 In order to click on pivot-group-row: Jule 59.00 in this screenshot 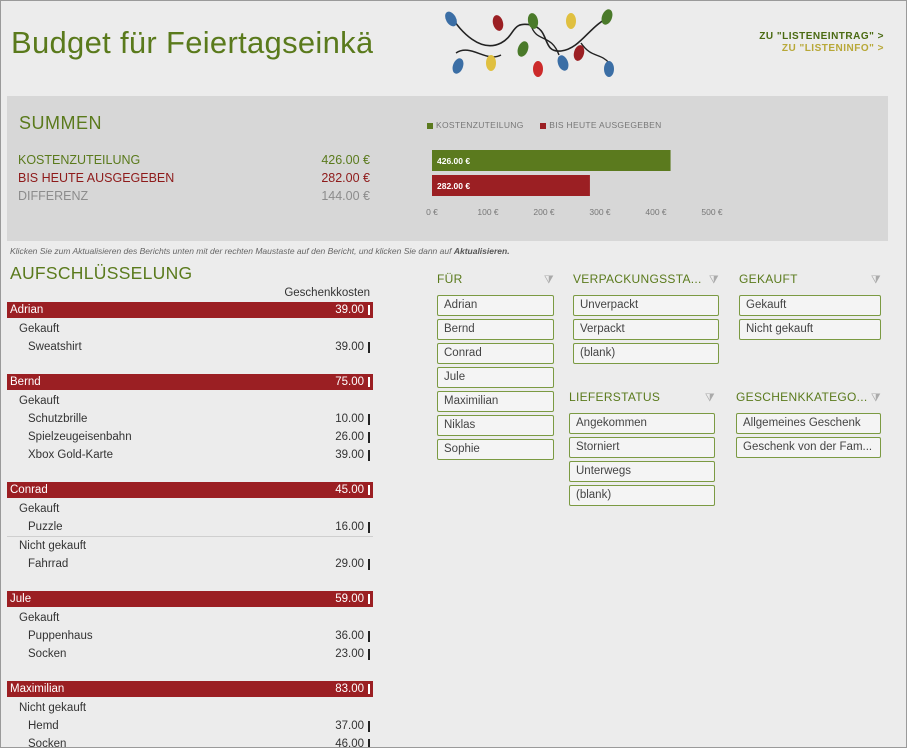, I will do `click(190, 599)`.